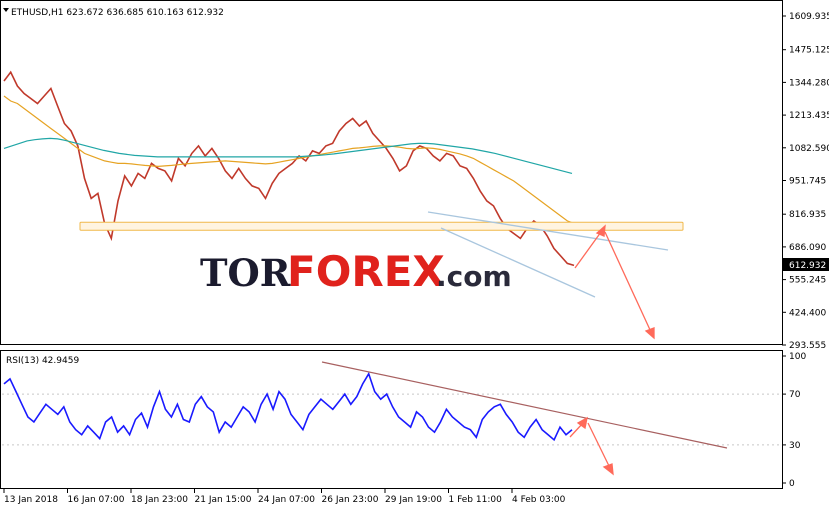 The image size is (829, 514). Describe the element at coordinates (413, 500) in the screenshot. I see `x-tick-label: 29 Jan 19:00` at that location.